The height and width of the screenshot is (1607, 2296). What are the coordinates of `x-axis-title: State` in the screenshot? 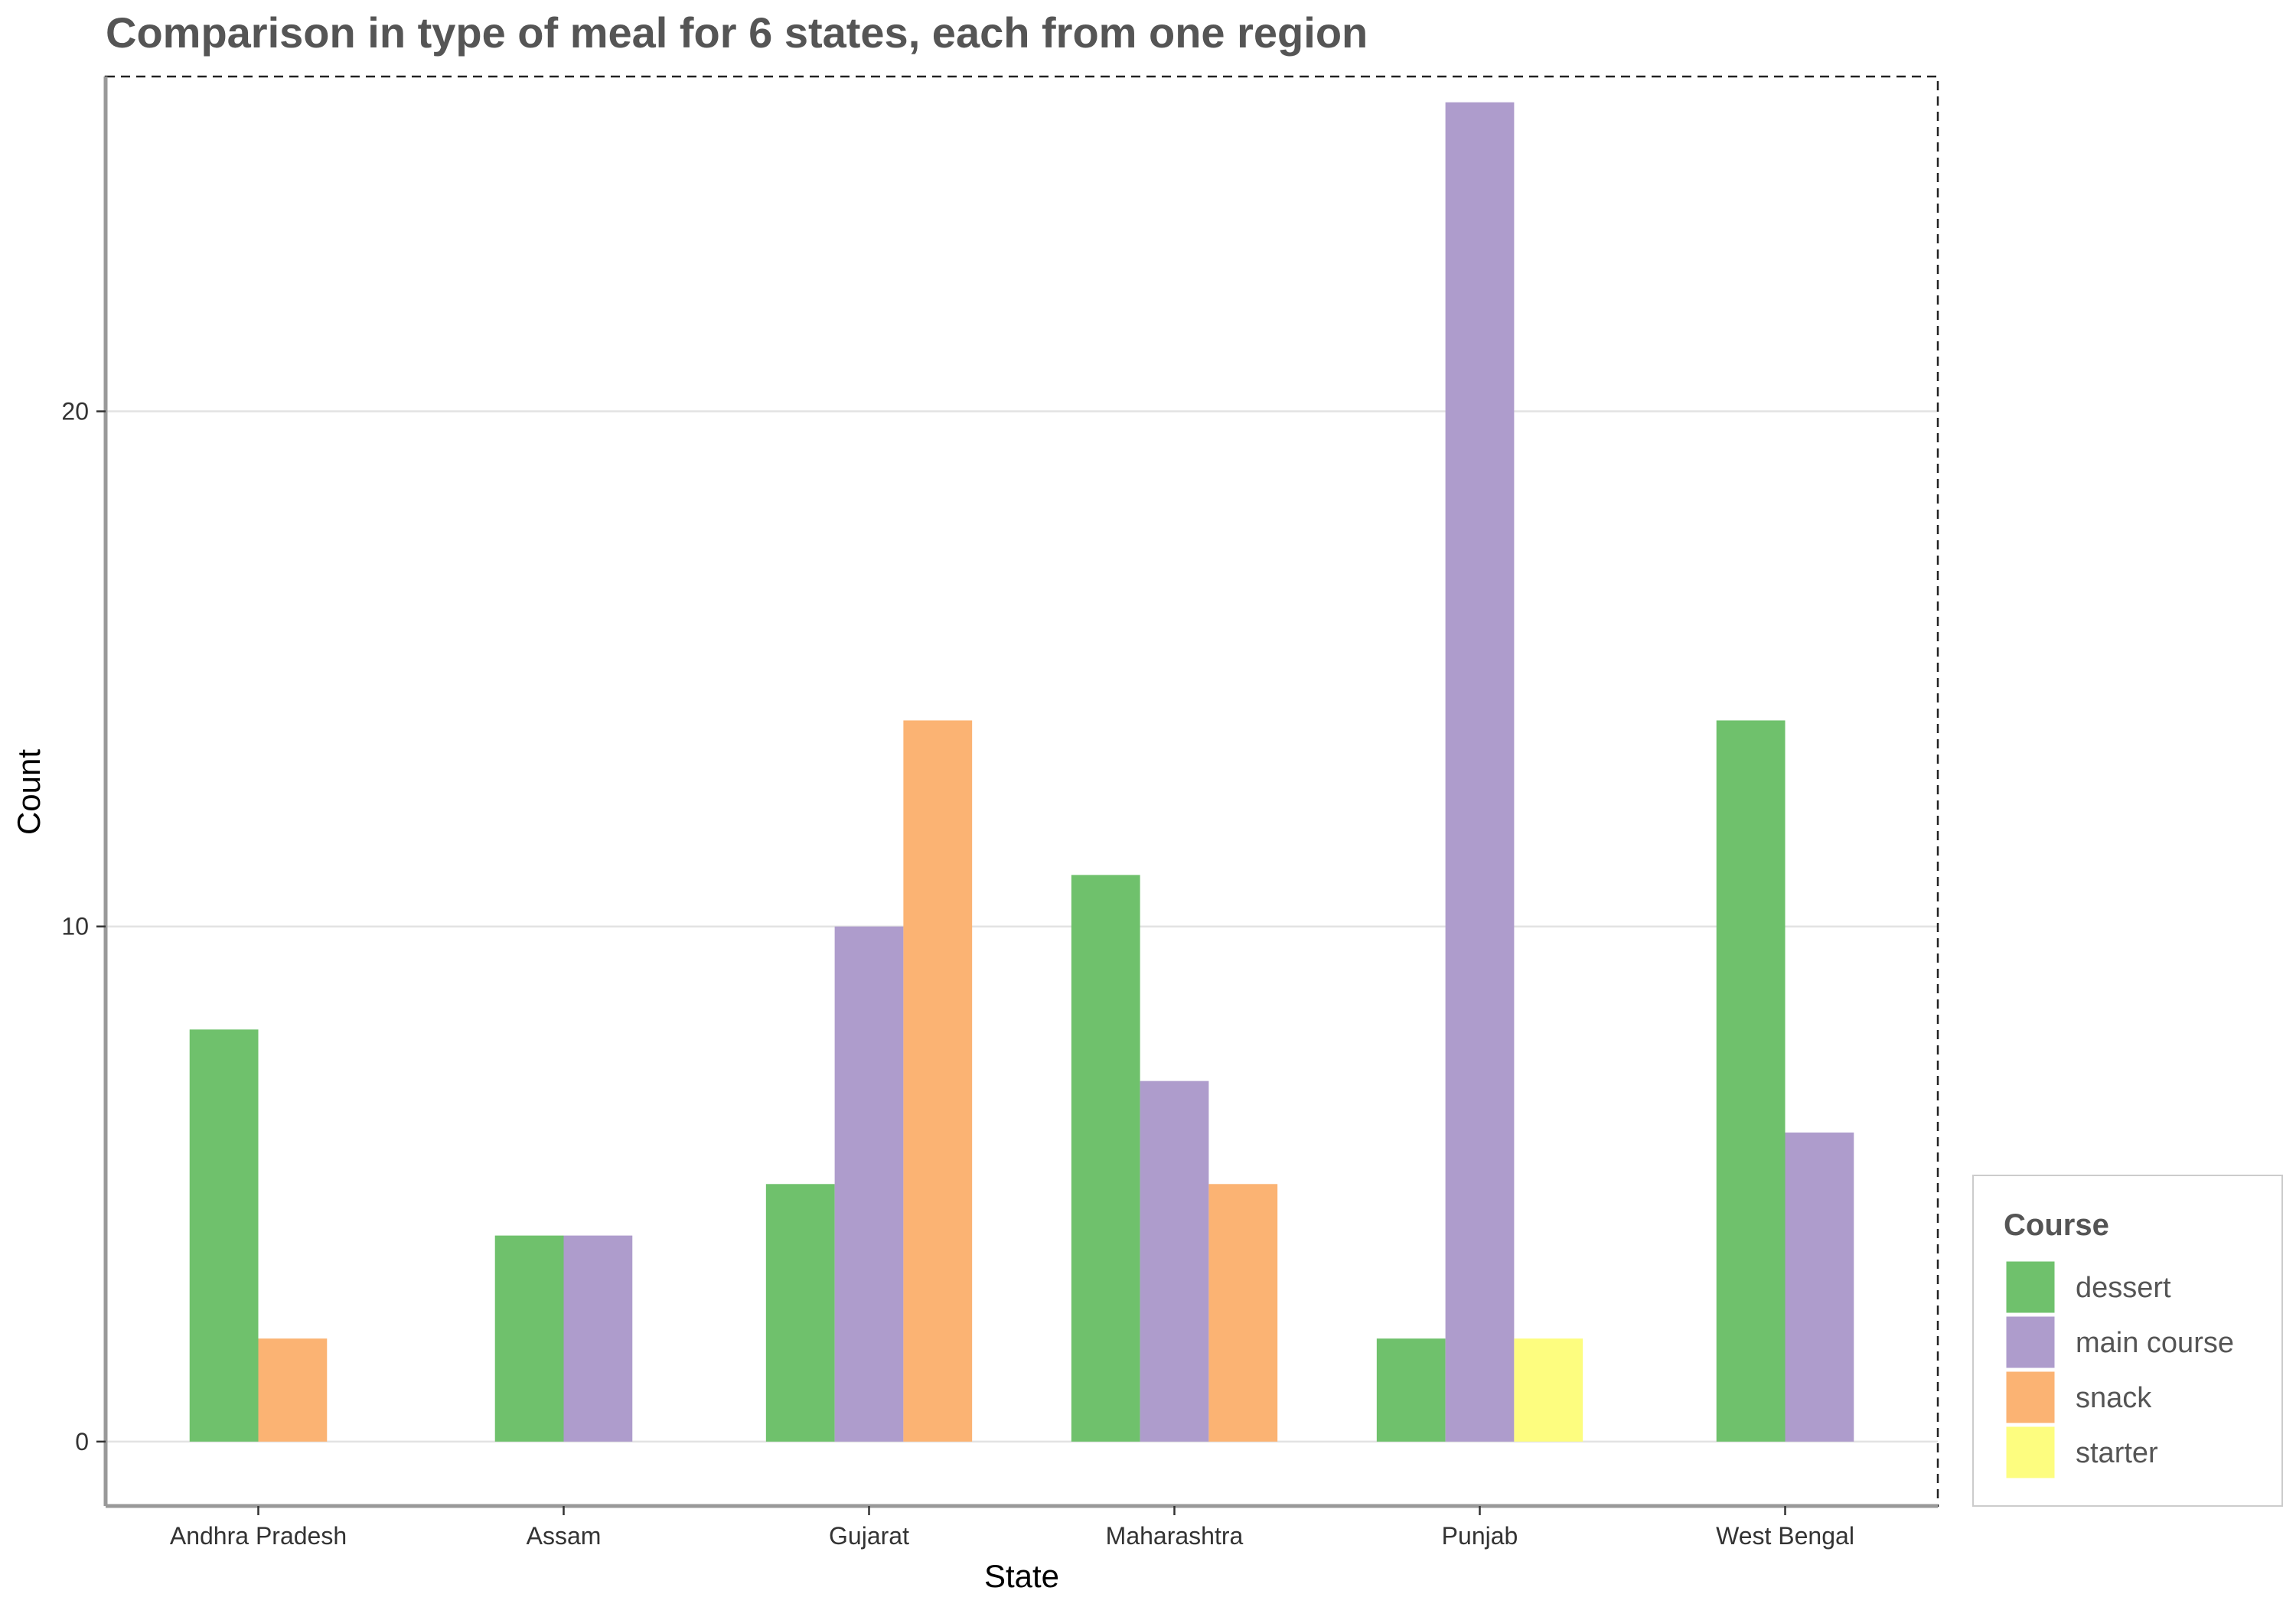 It's located at (1021, 1576).